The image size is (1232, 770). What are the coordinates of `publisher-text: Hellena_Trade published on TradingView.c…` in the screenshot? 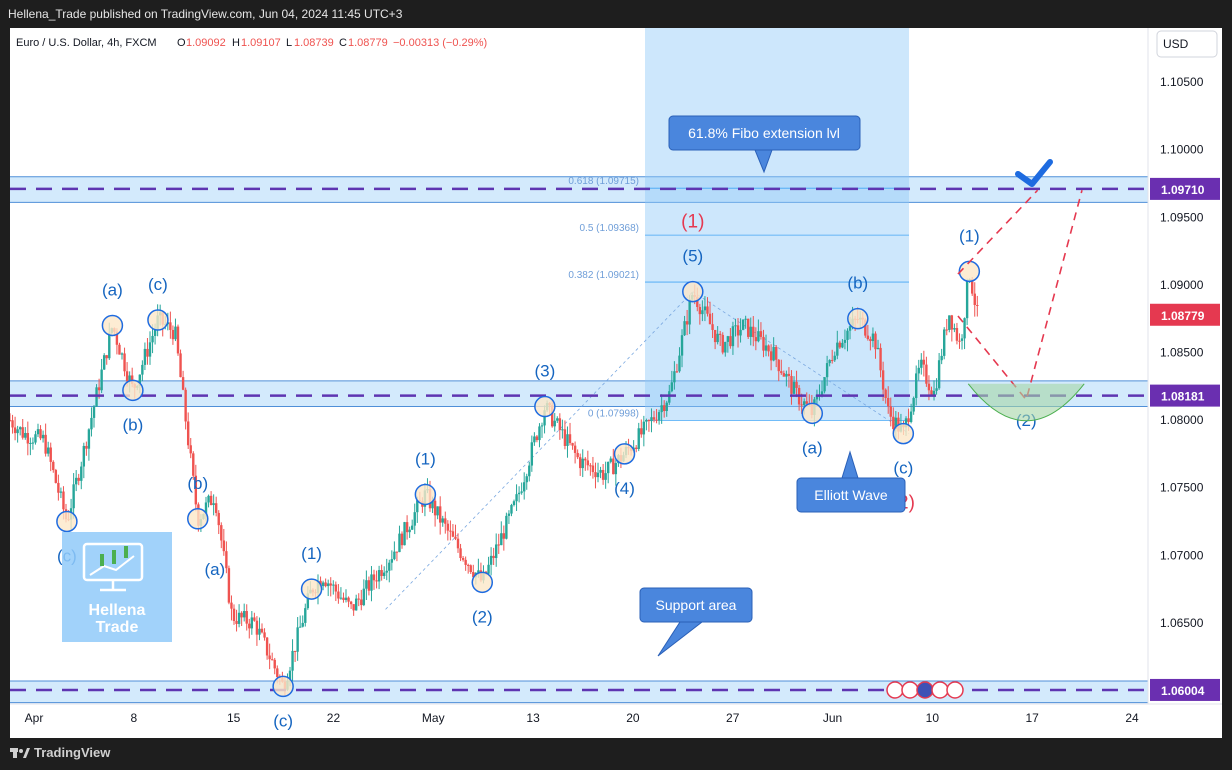 It's located at (205, 14).